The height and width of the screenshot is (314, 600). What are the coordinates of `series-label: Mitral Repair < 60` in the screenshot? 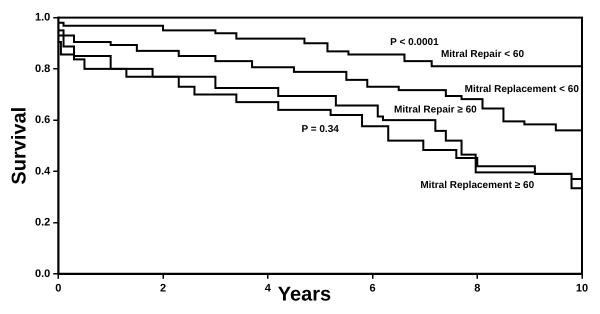 It's located at (482, 54).